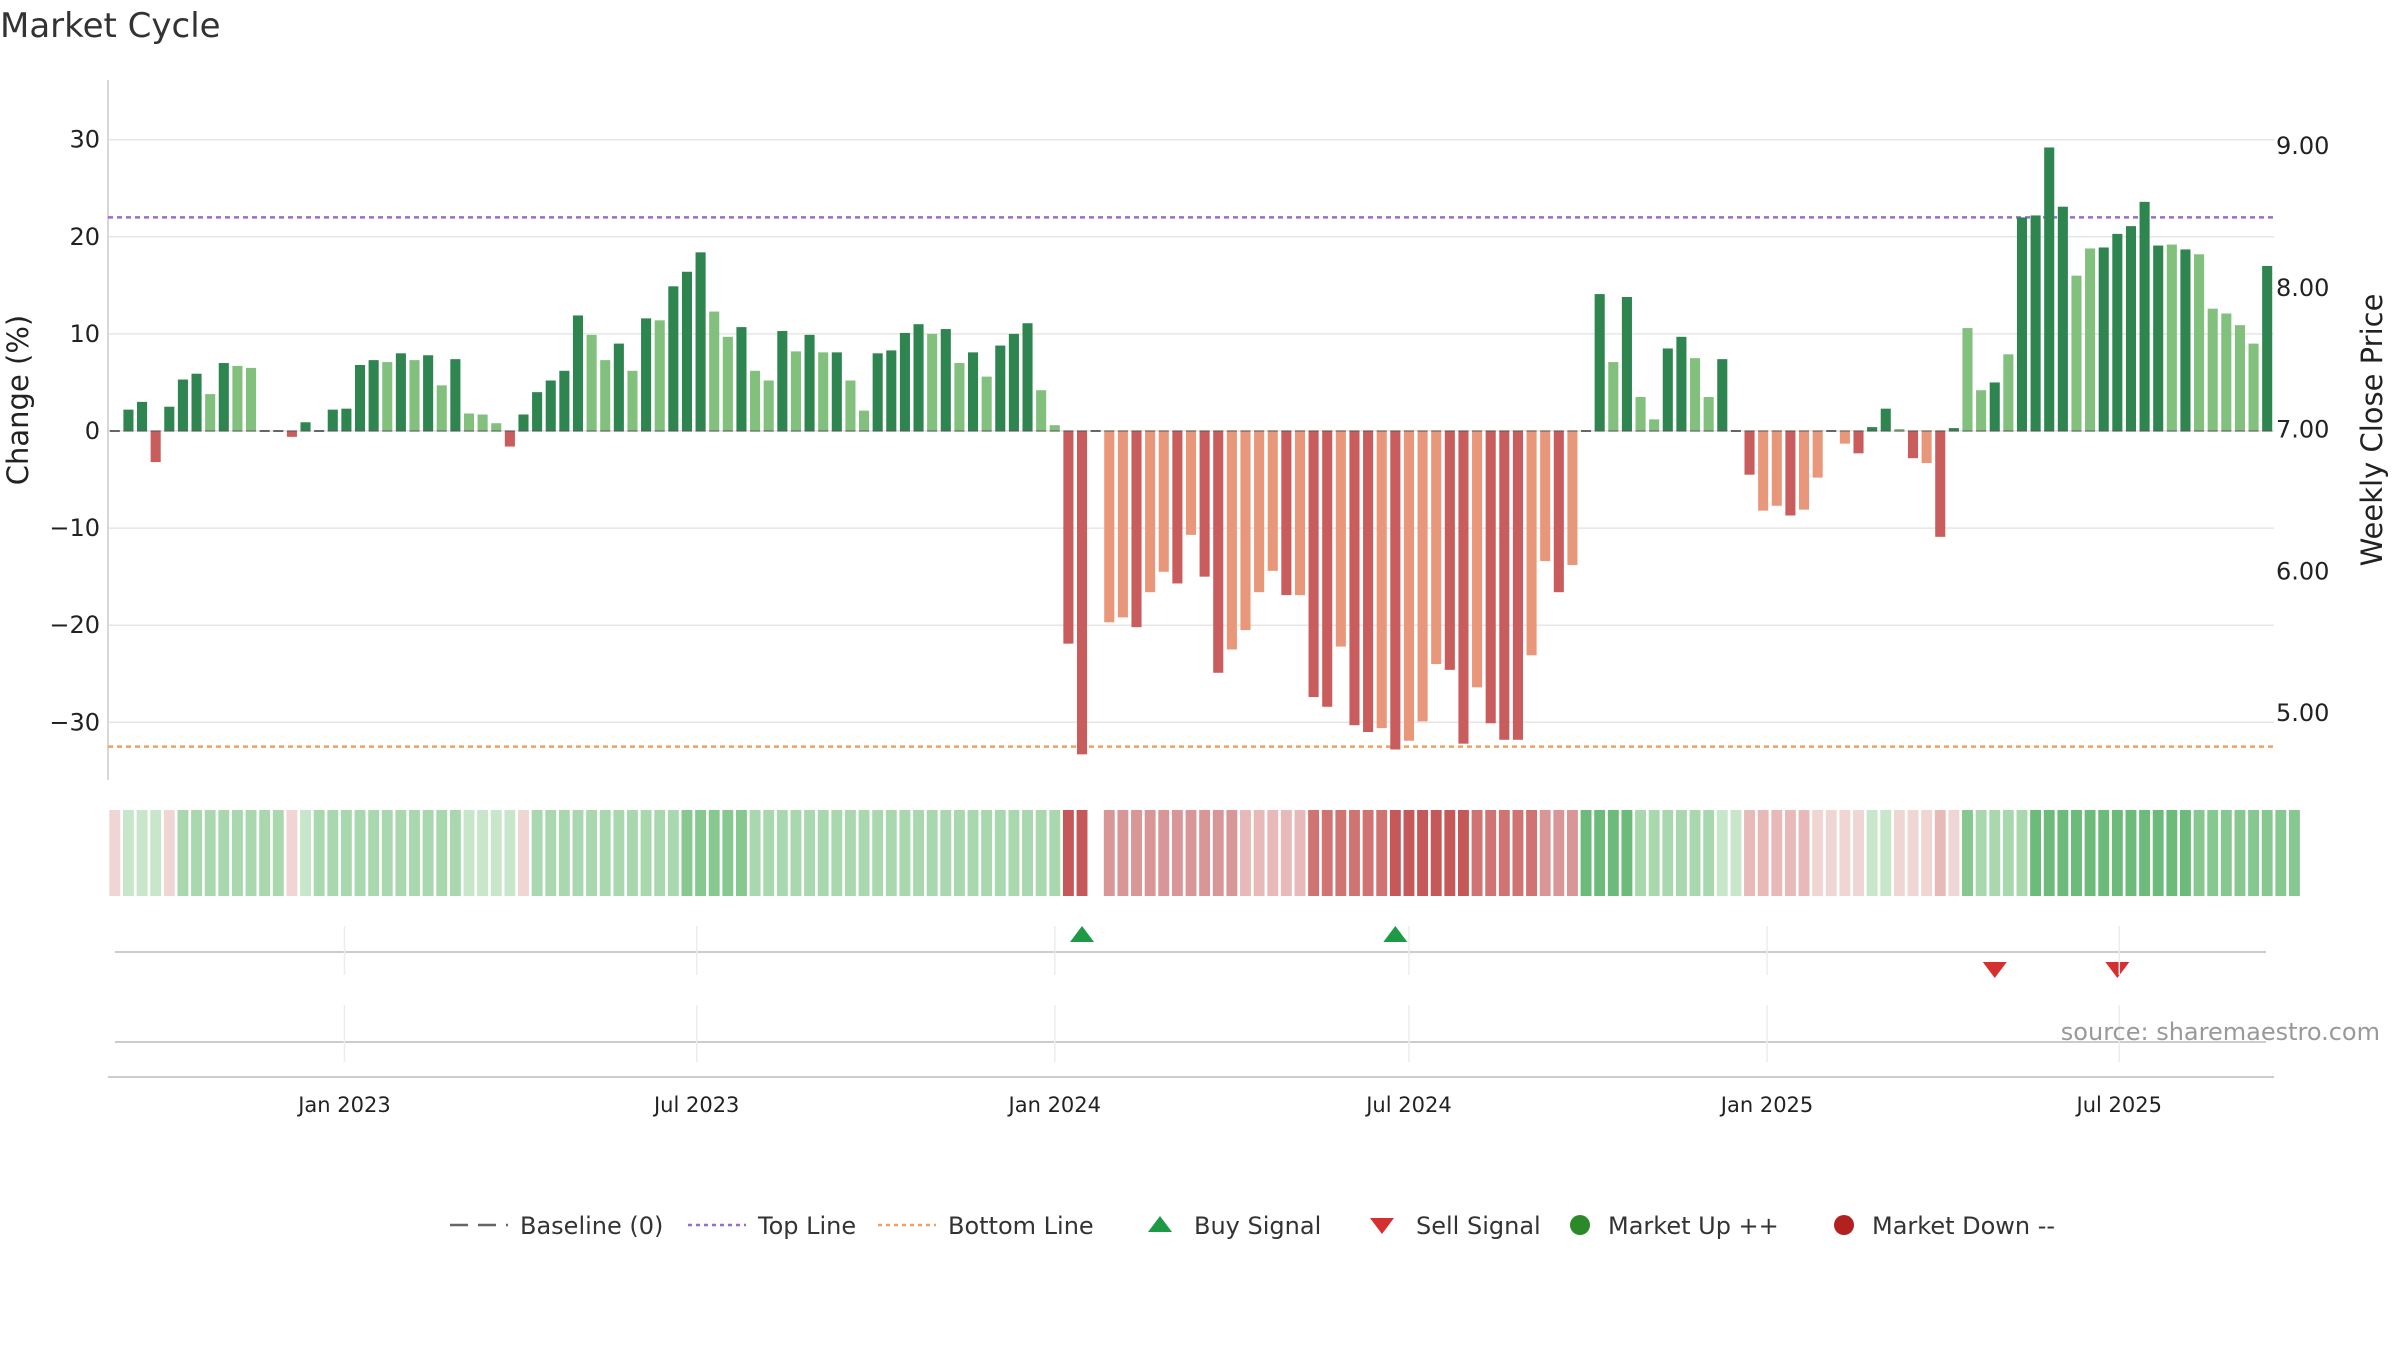 The image size is (2400, 1350). Describe the element at coordinates (2117, 970) in the screenshot. I see `sell-signal-marker` at that location.